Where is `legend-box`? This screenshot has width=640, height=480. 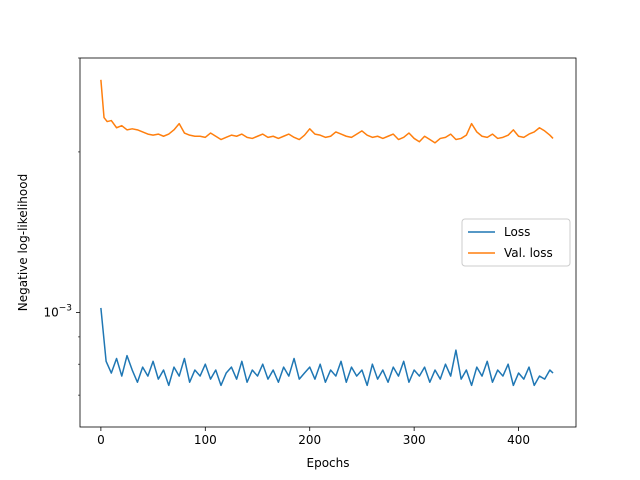
legend-box is located at coordinates (516, 242).